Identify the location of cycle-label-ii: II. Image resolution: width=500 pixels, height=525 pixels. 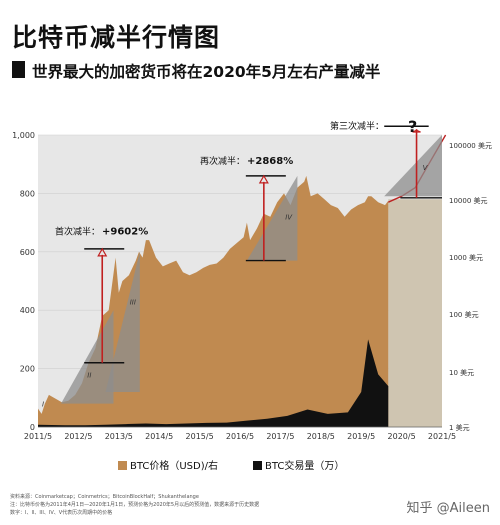
(89, 375).